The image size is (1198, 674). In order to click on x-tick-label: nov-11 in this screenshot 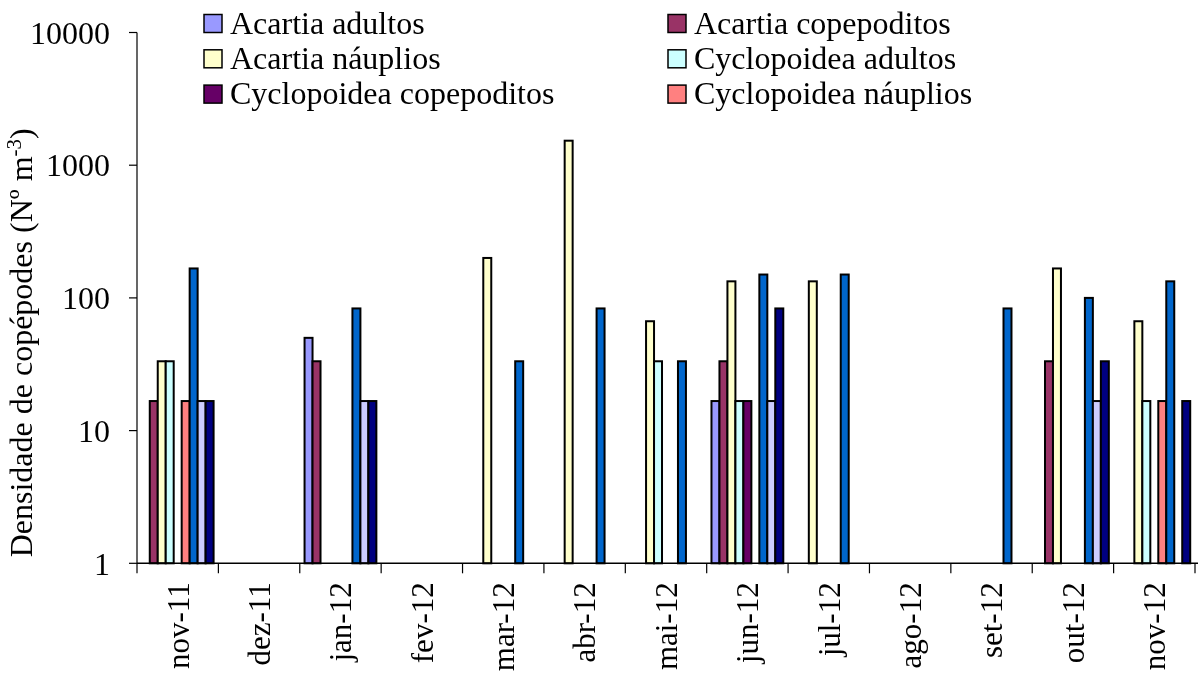, I will do `click(178, 625)`.